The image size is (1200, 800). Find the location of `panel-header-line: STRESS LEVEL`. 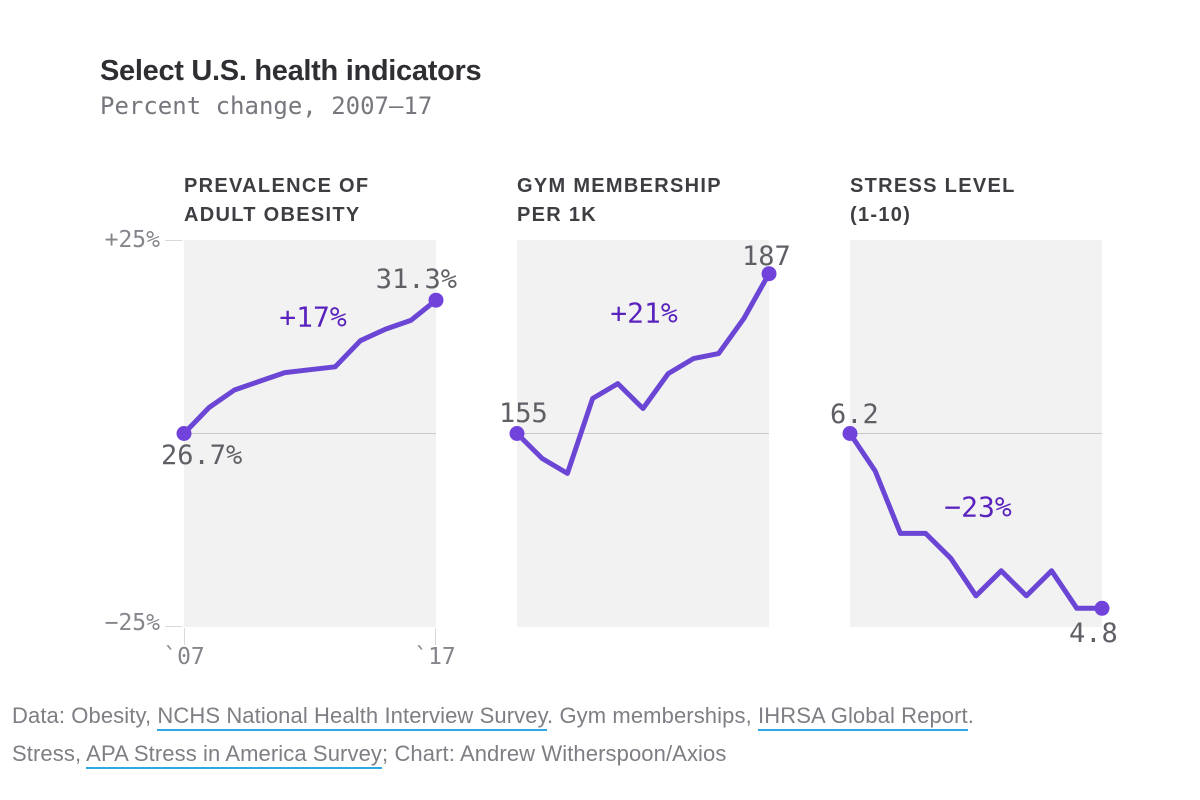

panel-header-line: STRESS LEVEL is located at coordinates (933, 186).